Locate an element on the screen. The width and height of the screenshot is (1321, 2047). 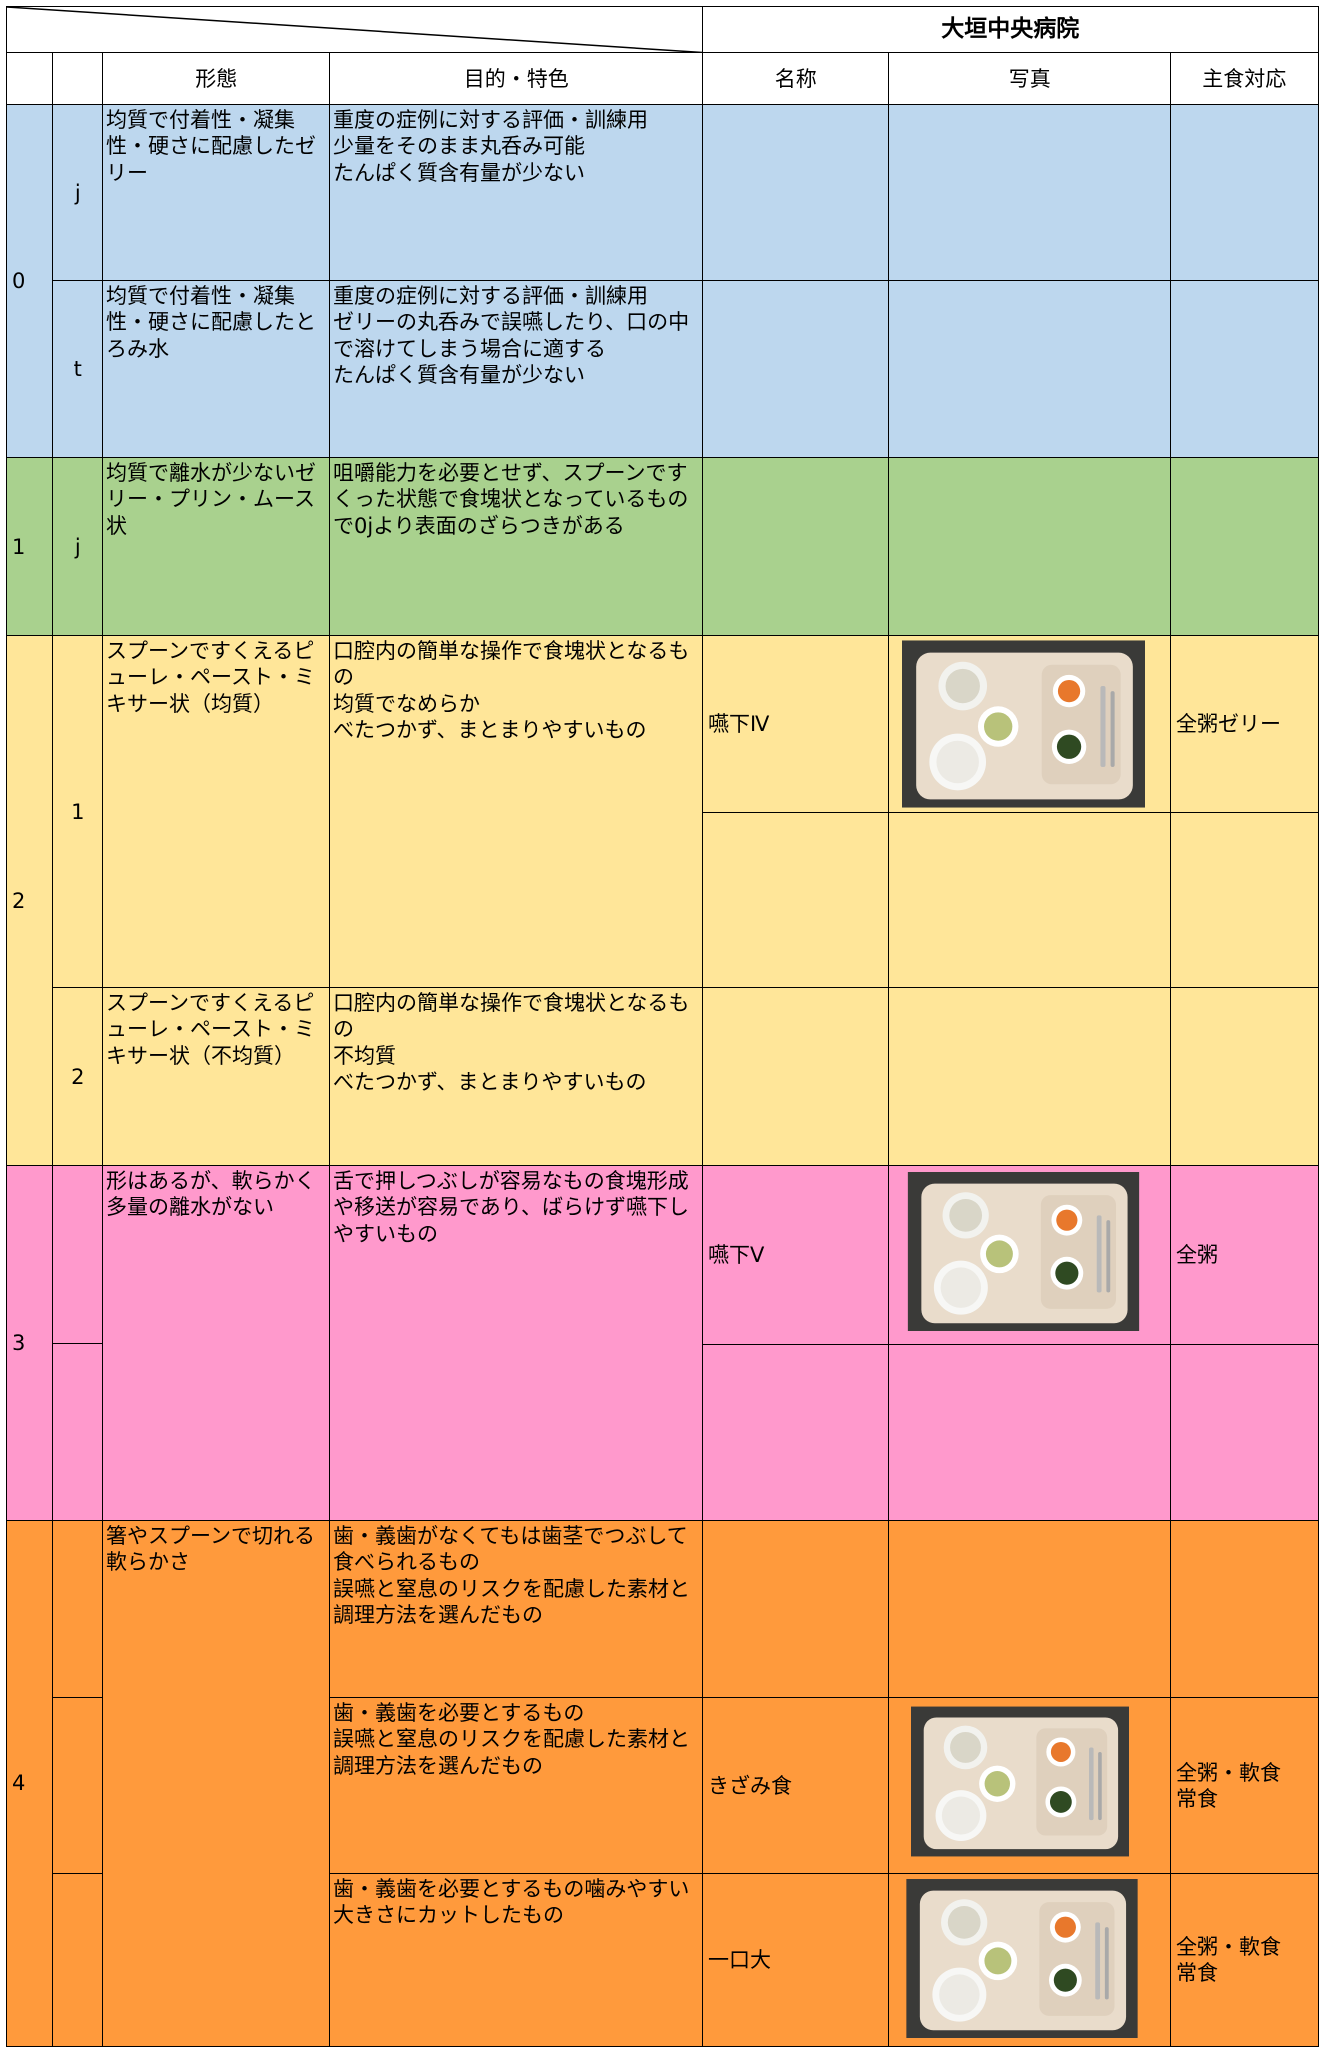
hospital-cell: 大垣中央病院 is located at coordinates (1010, 30).